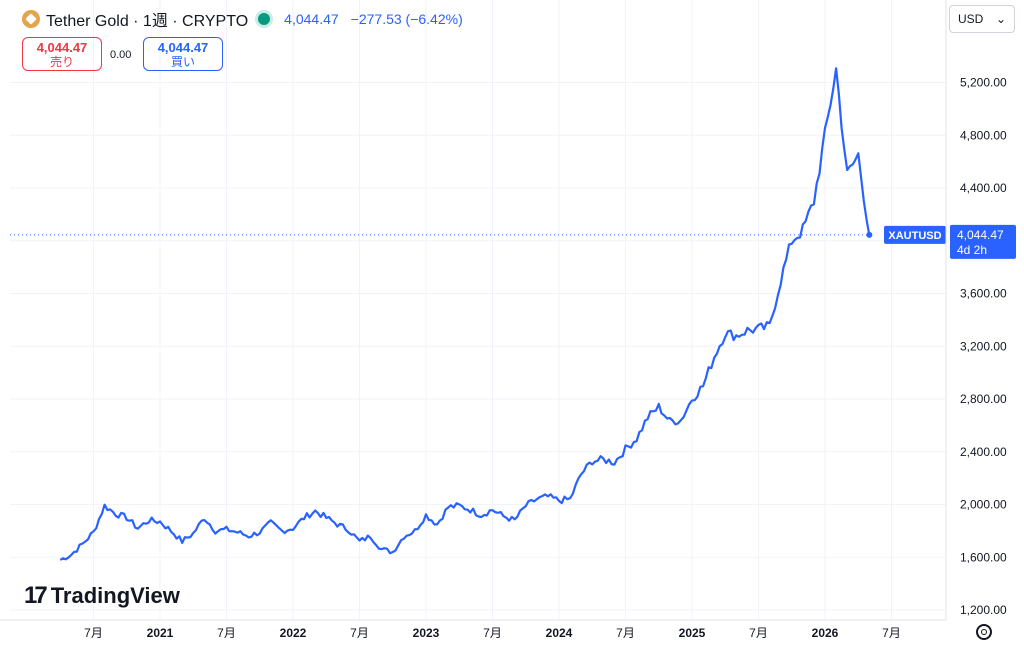 The width and height of the screenshot is (1024, 645). Describe the element at coordinates (121, 55) in the screenshot. I see `spread-value: 0.00` at that location.